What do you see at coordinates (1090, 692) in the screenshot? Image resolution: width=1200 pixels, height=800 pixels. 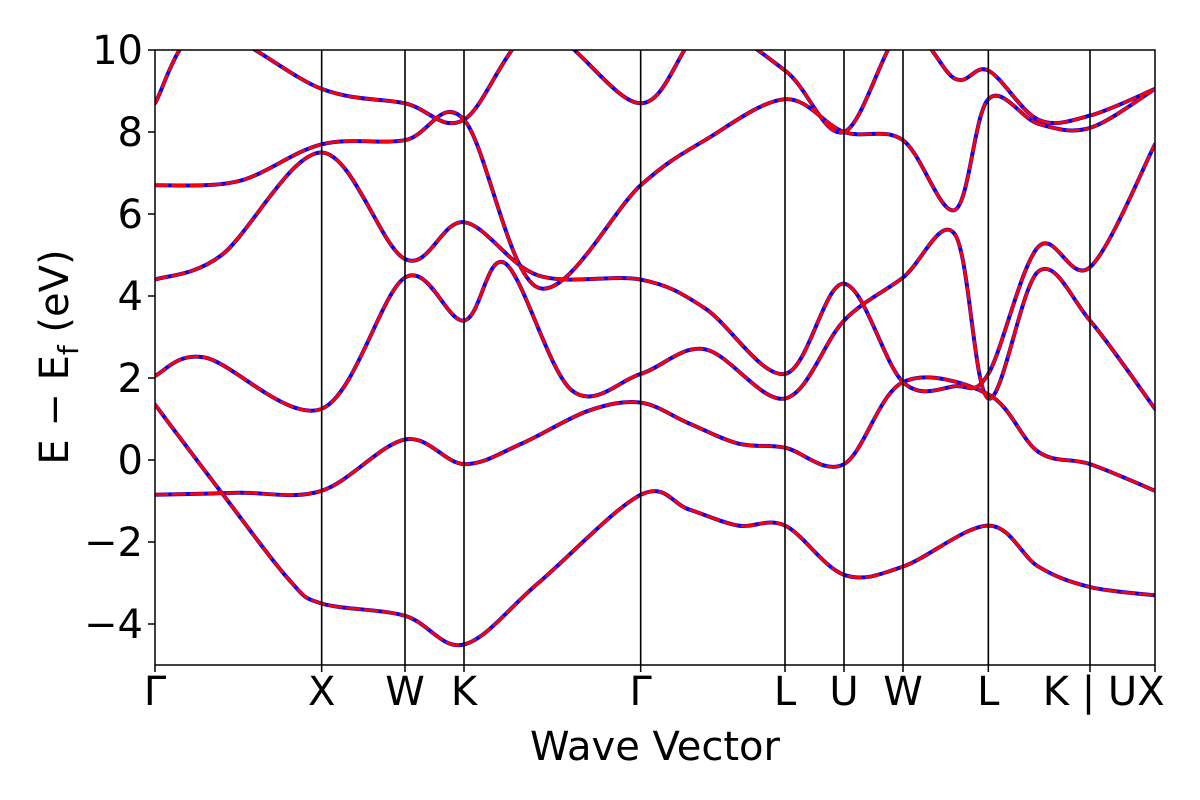 I see `x-tick-label: K | U` at bounding box center [1090, 692].